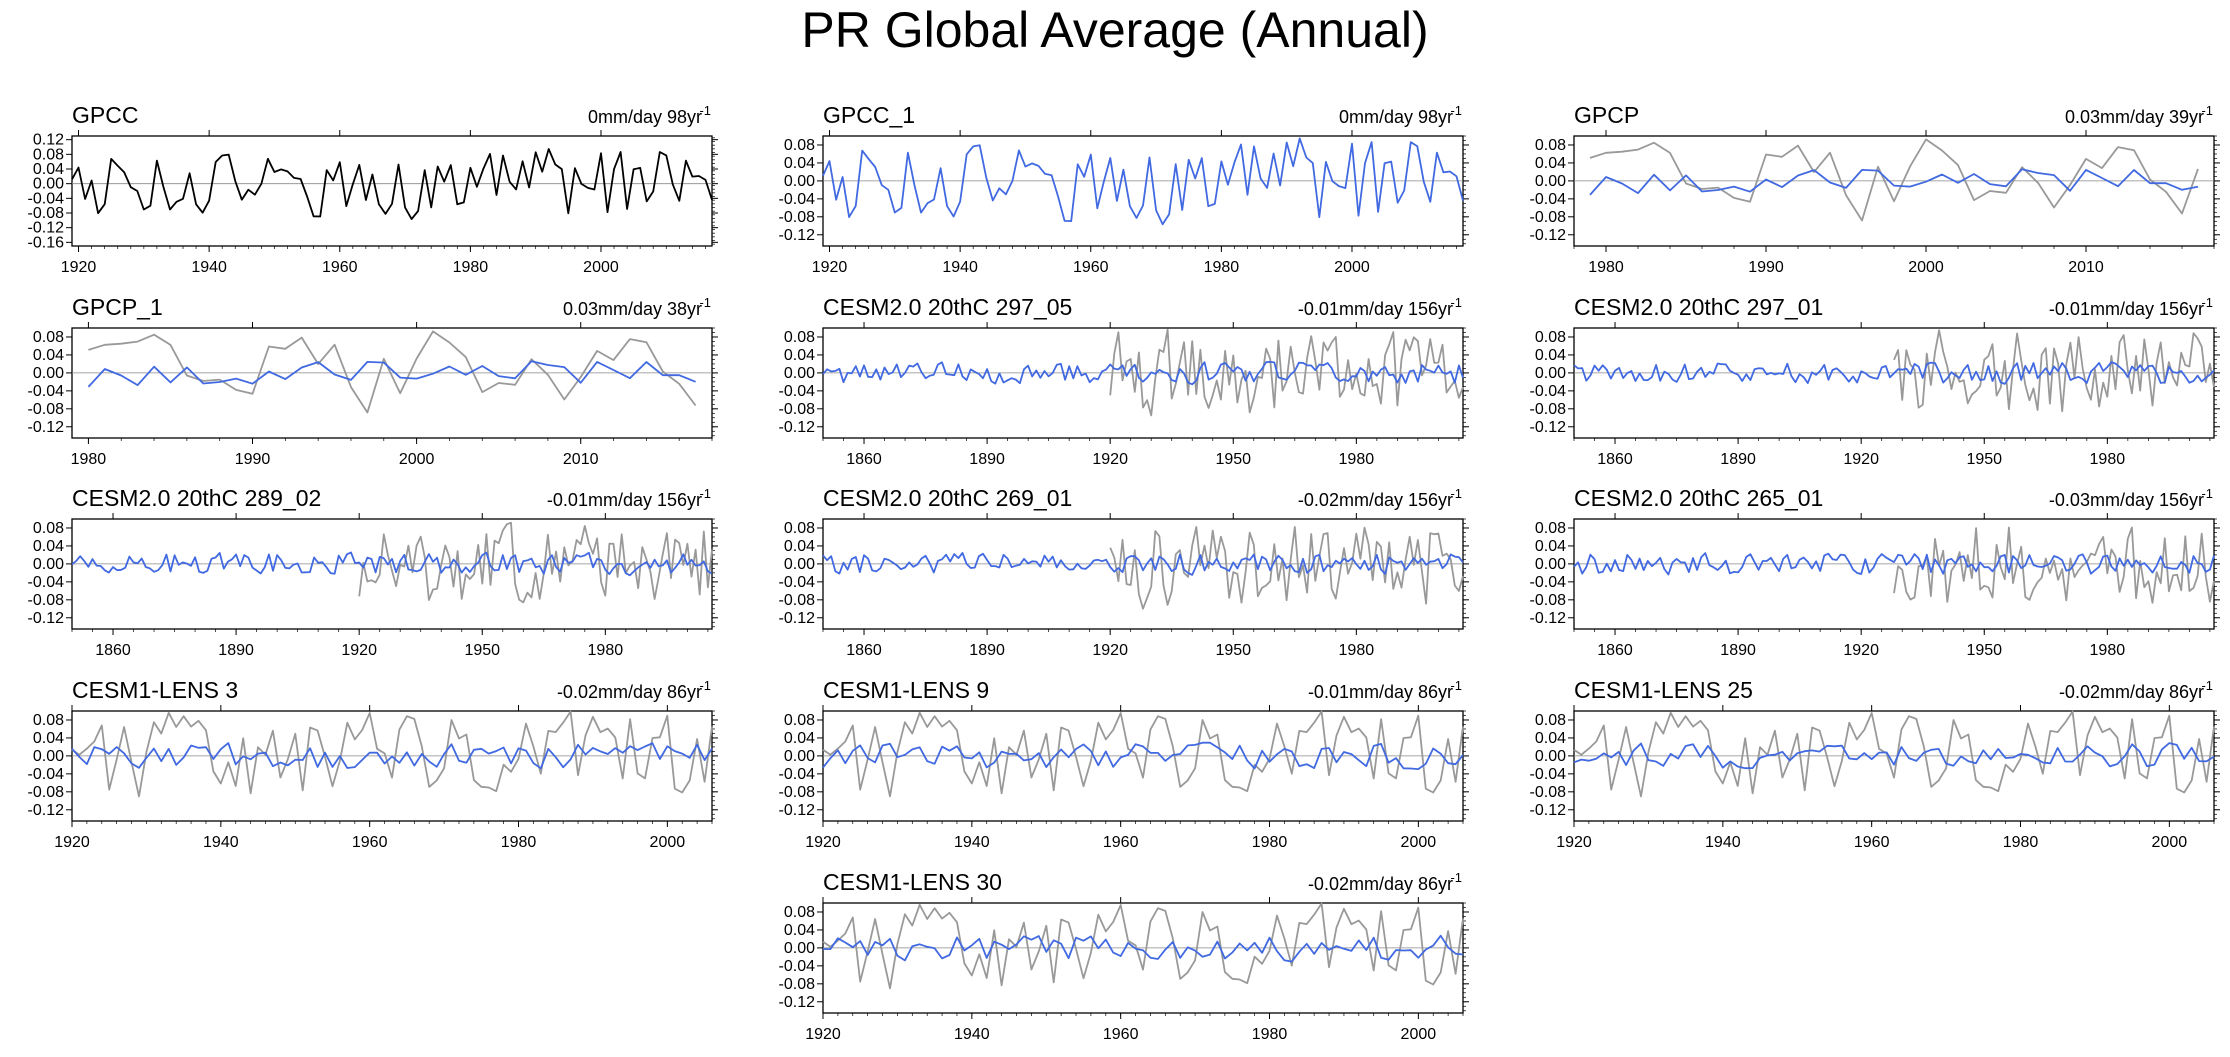 The image size is (2230, 1057). I want to click on panel-title: CESM1-LENS 25, so click(1663, 690).